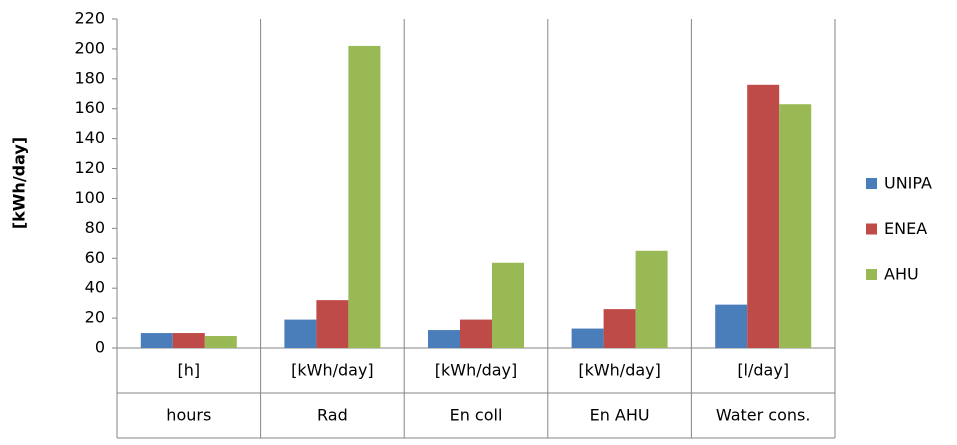  I want to click on y-tick-label: 60, so click(95, 257).